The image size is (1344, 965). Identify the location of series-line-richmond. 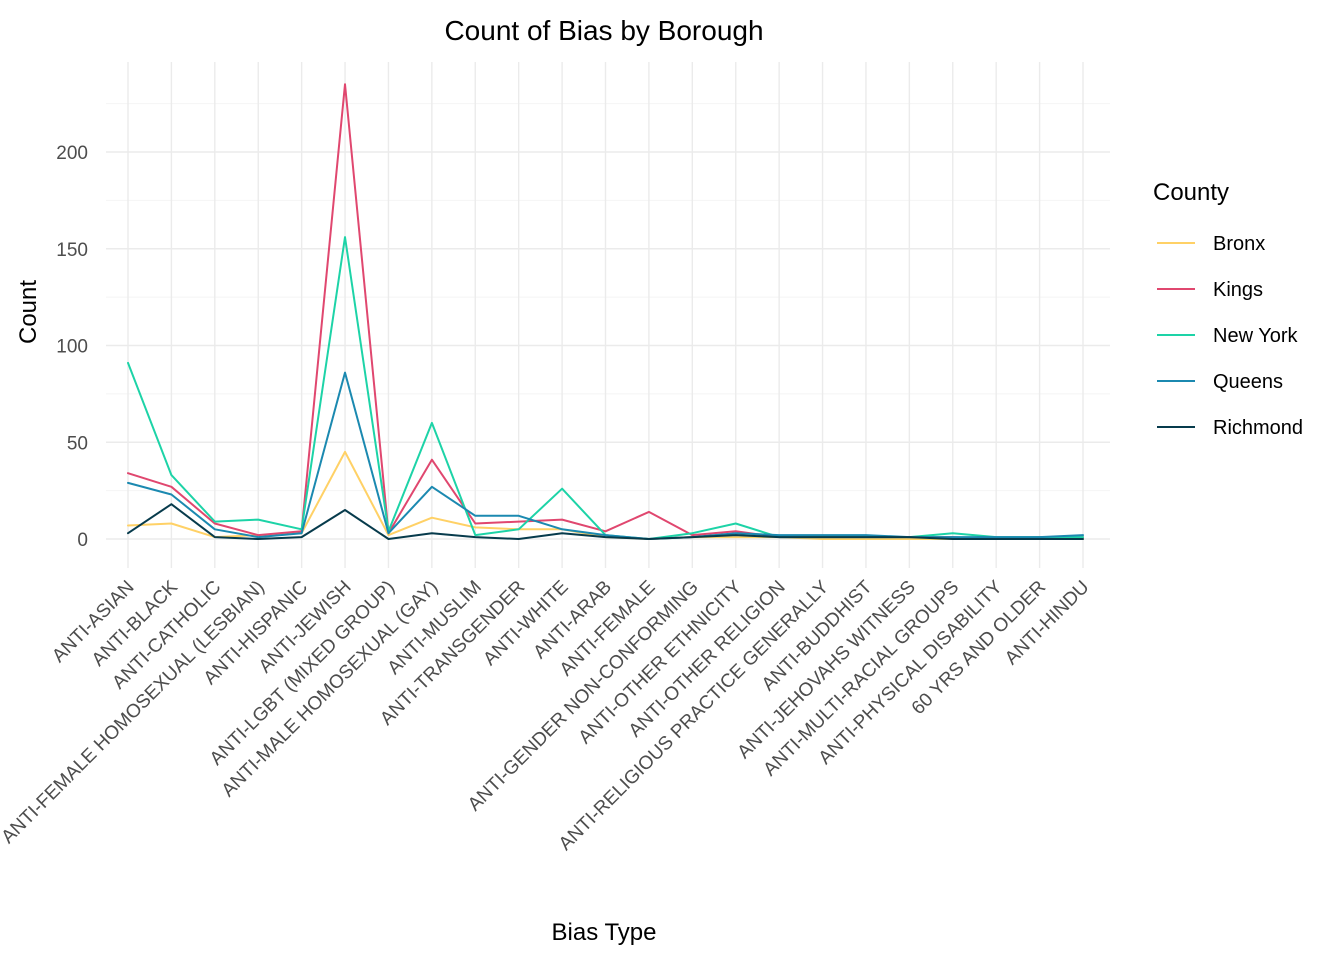
(605, 521).